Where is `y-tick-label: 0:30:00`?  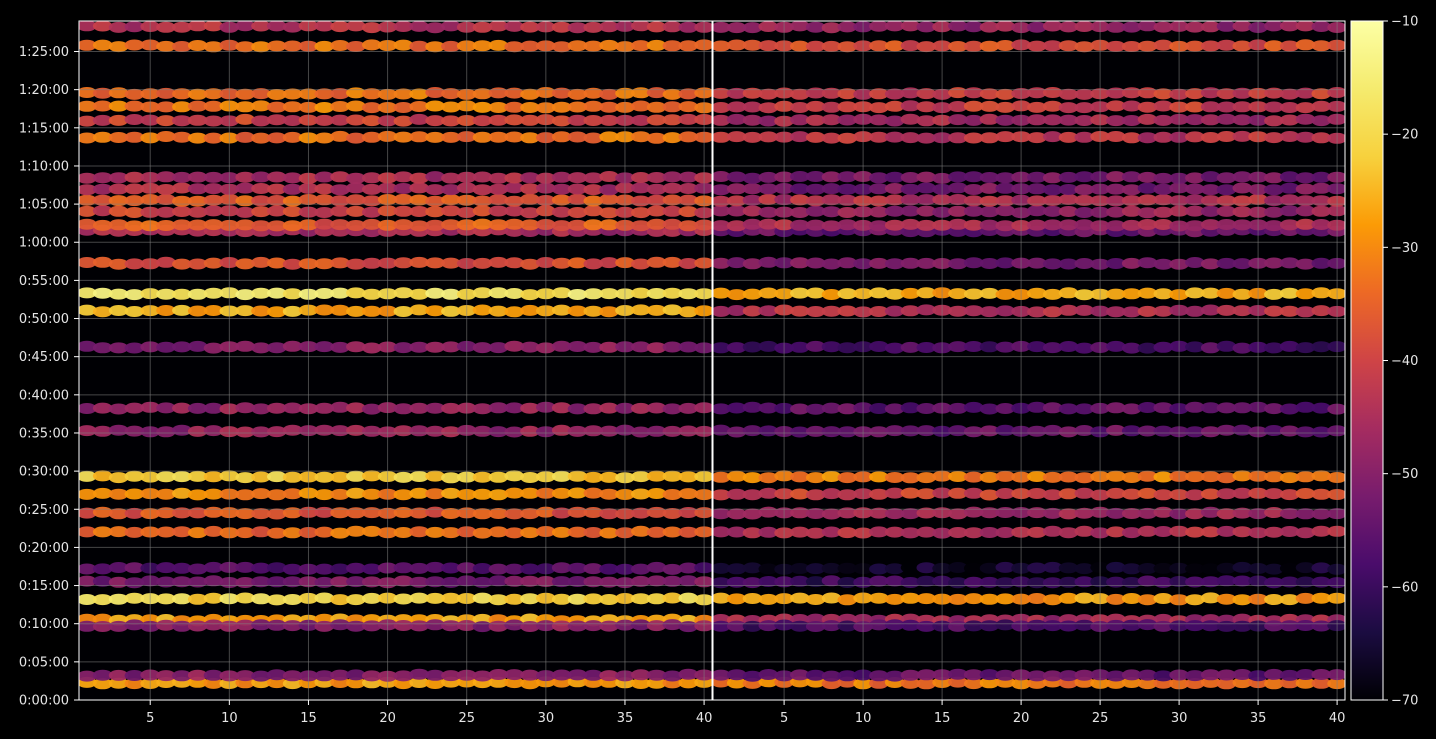 y-tick-label: 0:30:00 is located at coordinates (44, 472).